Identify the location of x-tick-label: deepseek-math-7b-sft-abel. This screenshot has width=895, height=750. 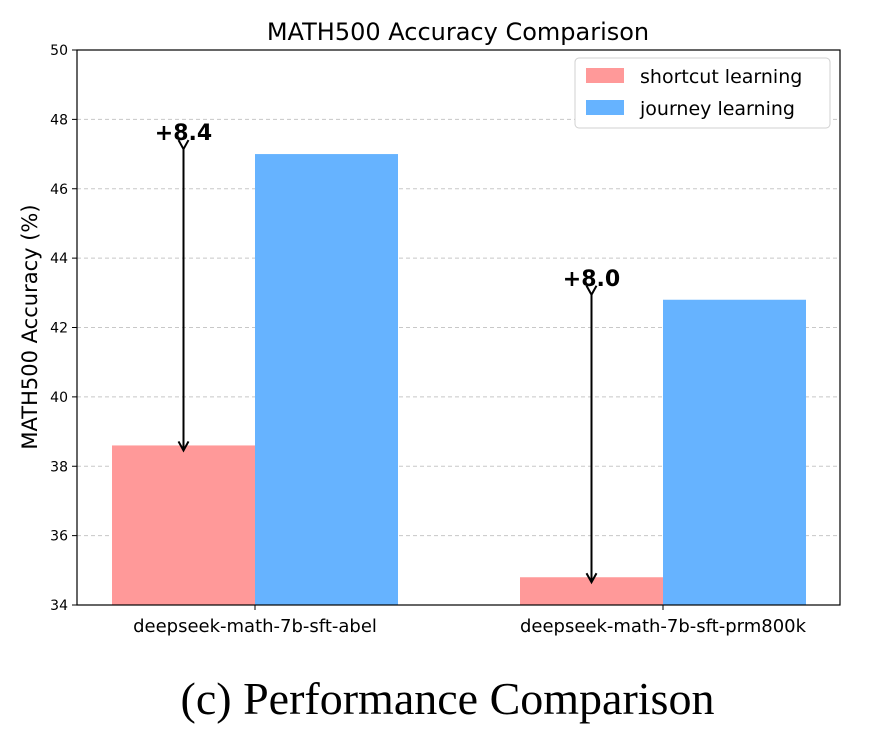
(255, 626).